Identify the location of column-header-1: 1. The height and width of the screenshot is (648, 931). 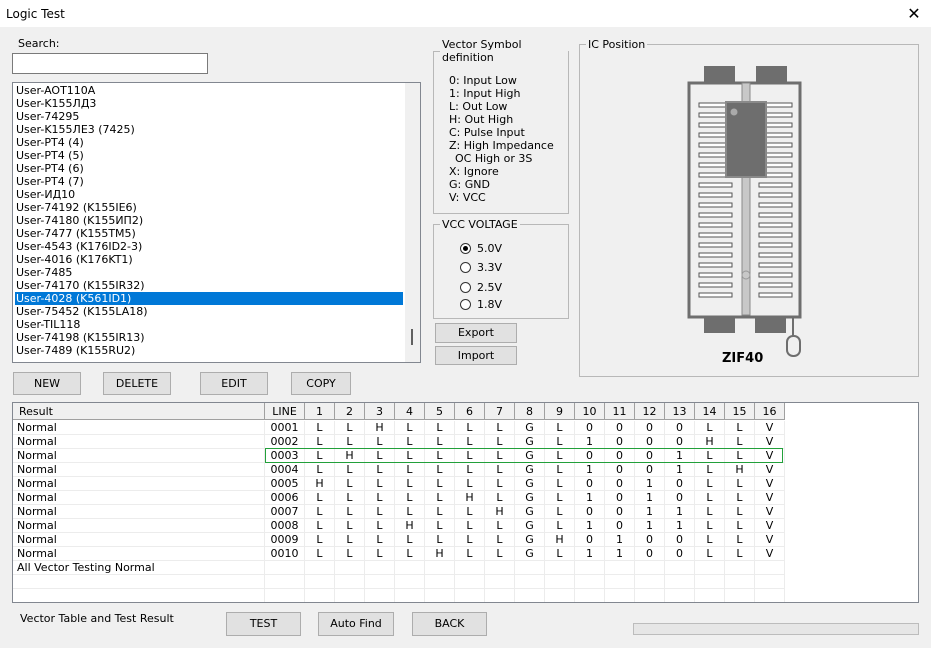
(320, 411).